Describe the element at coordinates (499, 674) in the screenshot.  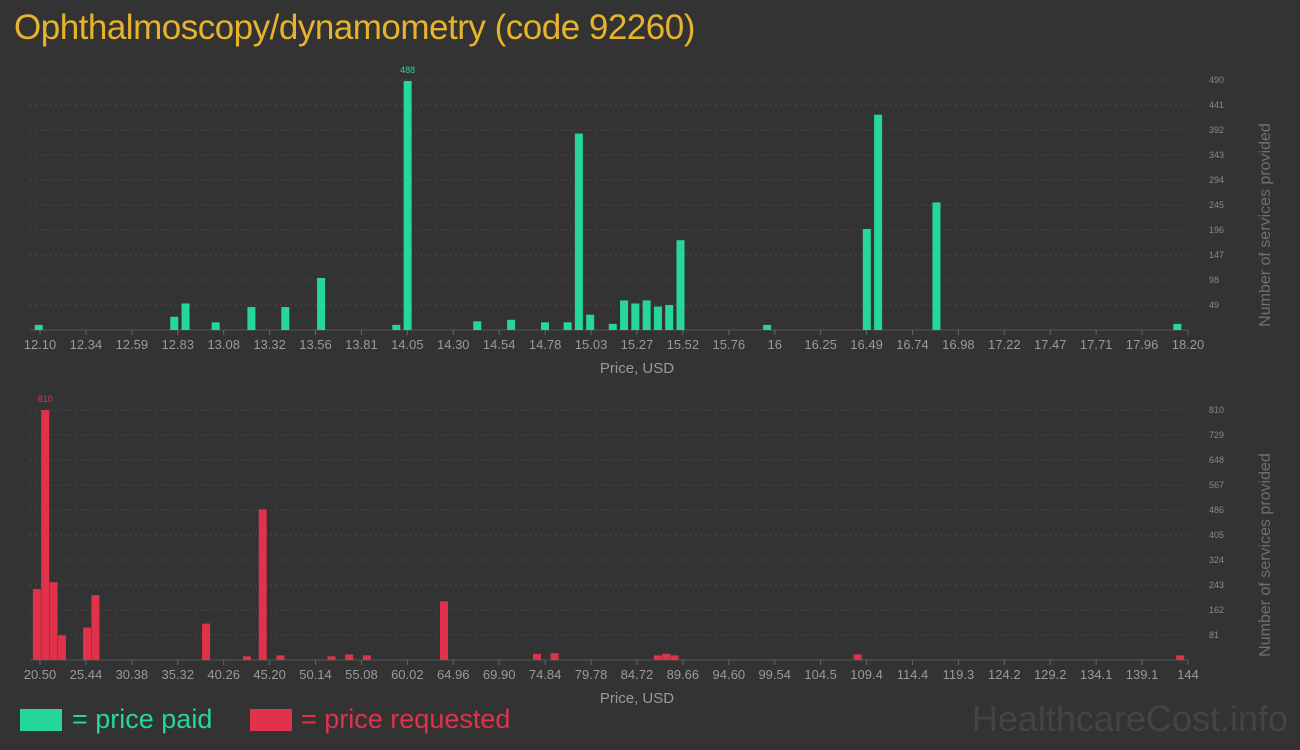
I see `requested-x-tick-label: 69.90` at that location.